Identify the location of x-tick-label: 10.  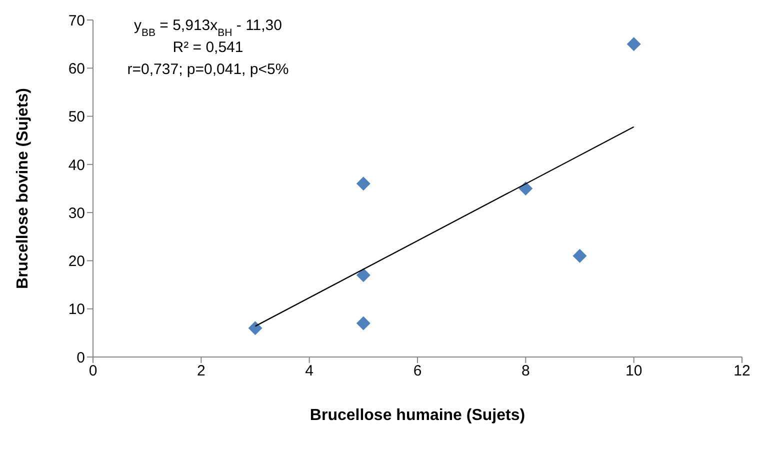
(633, 371).